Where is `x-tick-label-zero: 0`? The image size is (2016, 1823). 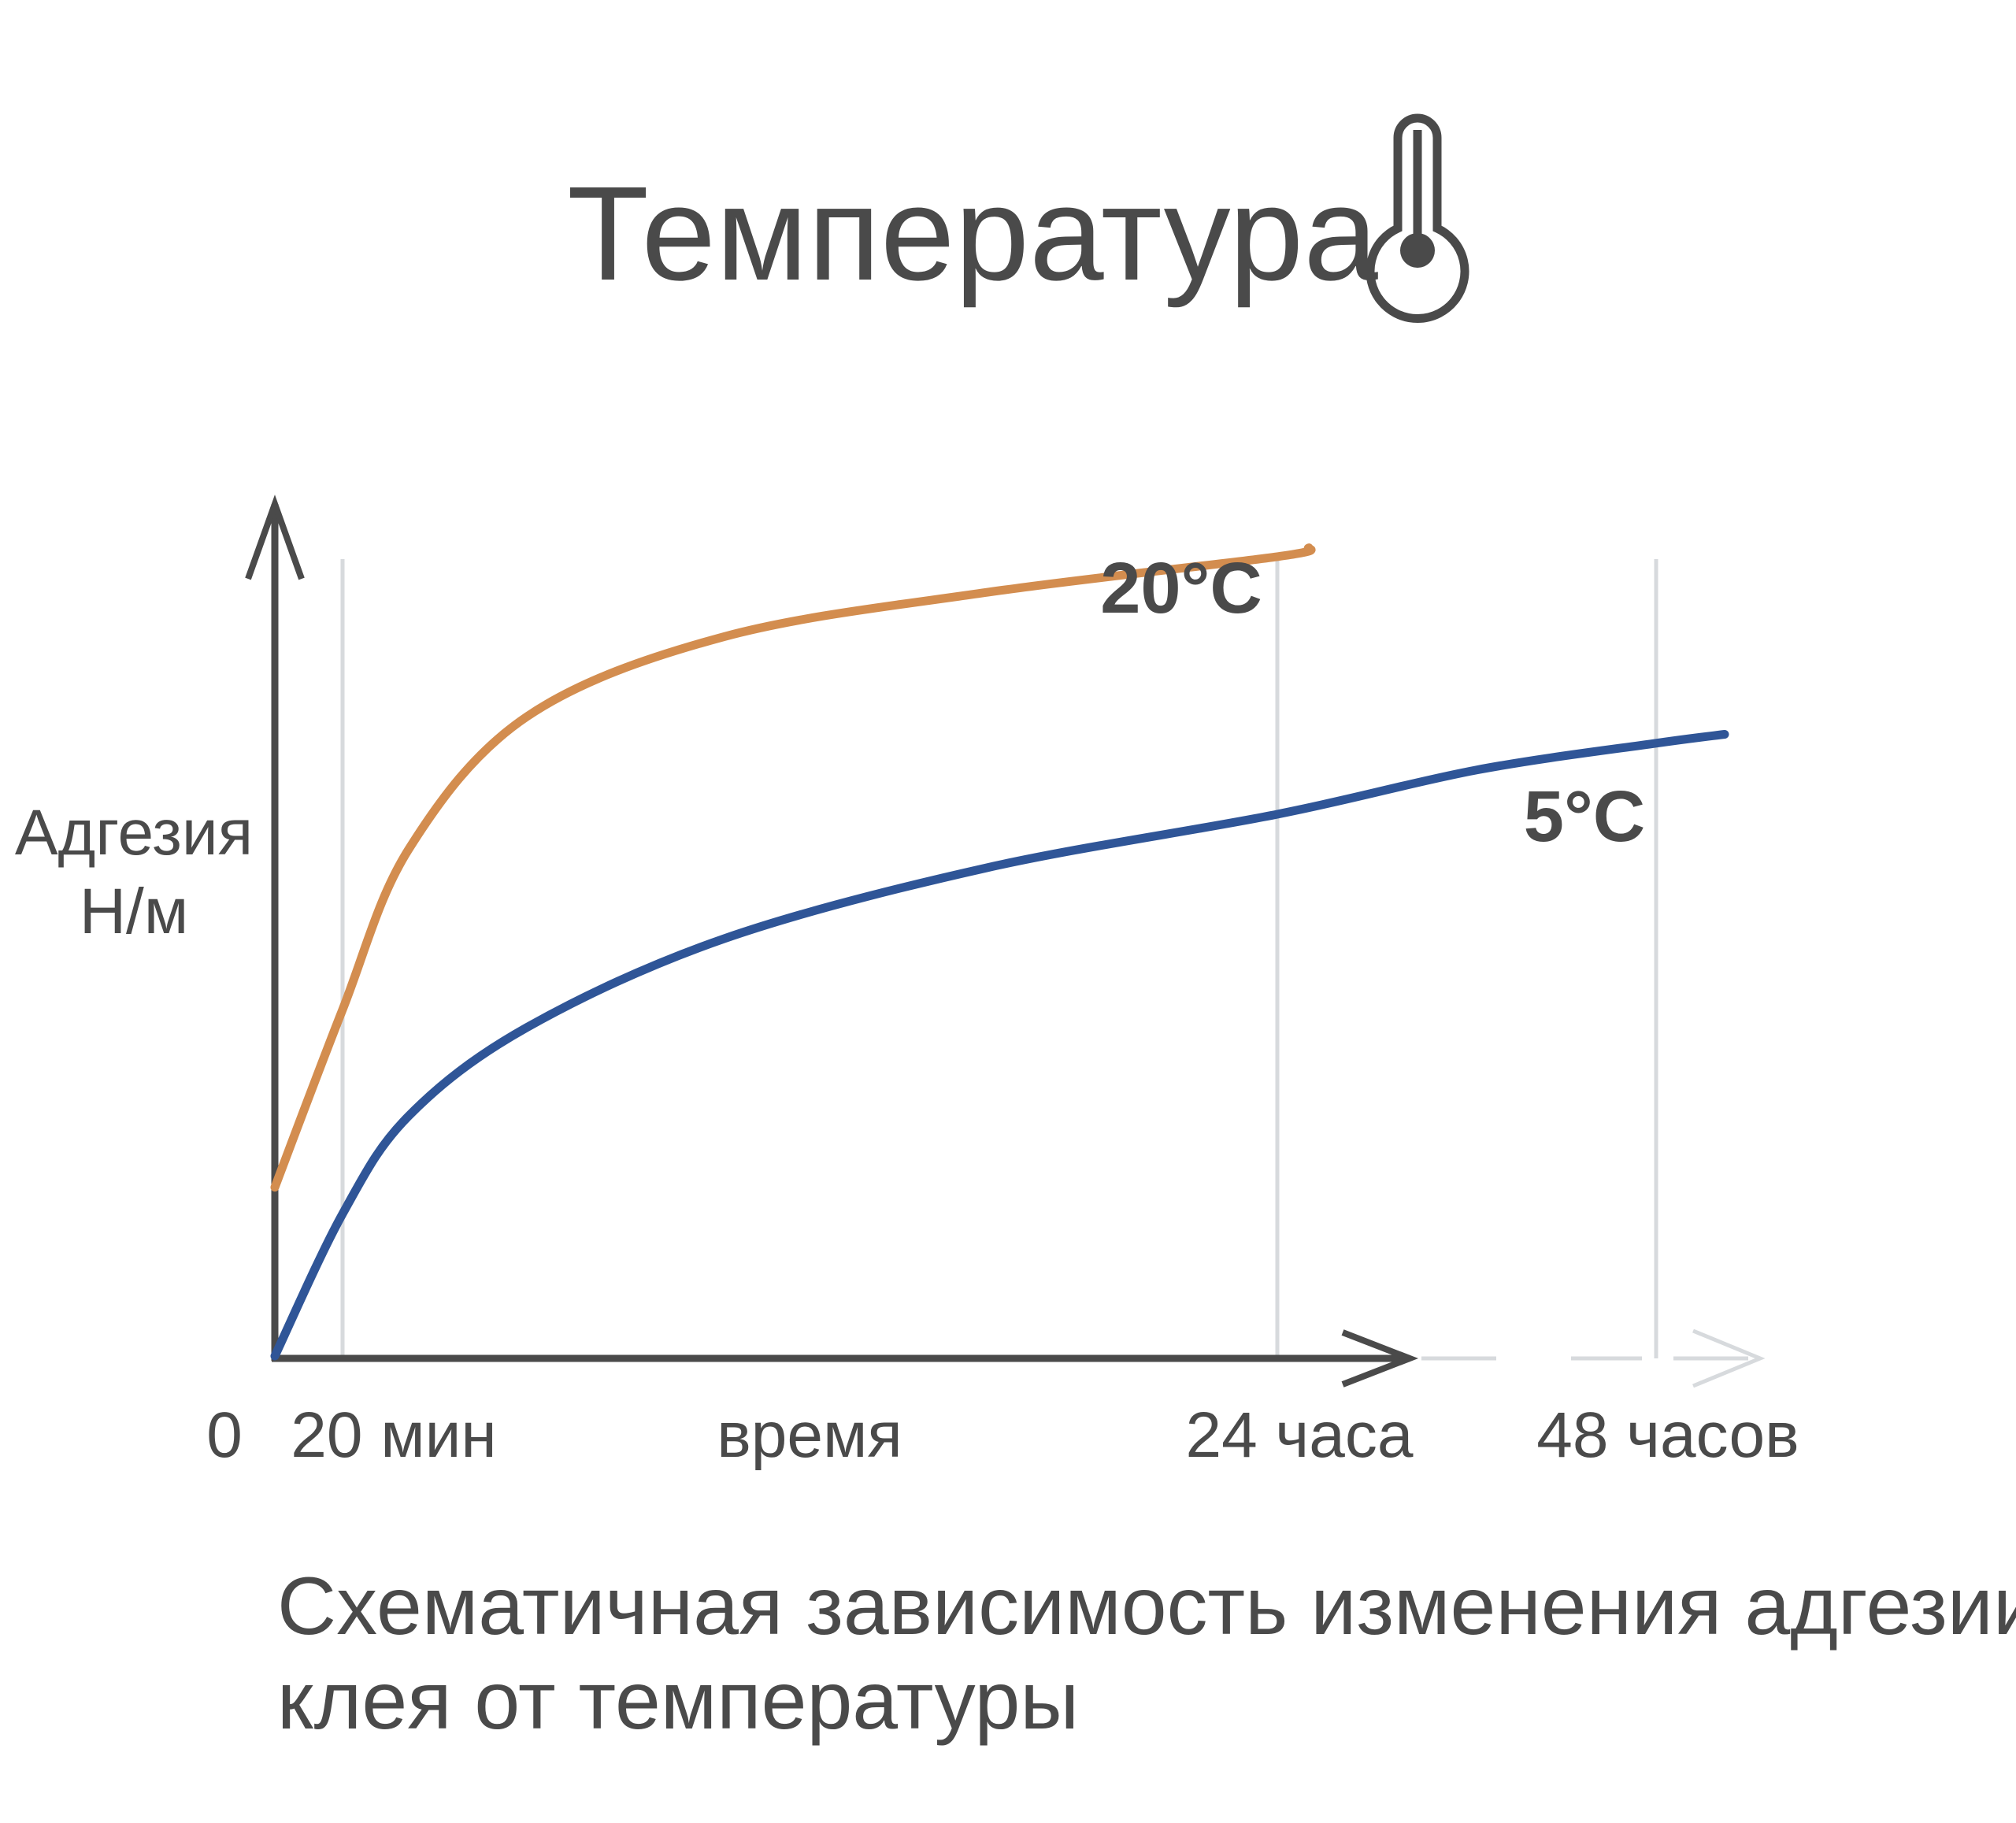
x-tick-label-zero: 0 is located at coordinates (224, 1435).